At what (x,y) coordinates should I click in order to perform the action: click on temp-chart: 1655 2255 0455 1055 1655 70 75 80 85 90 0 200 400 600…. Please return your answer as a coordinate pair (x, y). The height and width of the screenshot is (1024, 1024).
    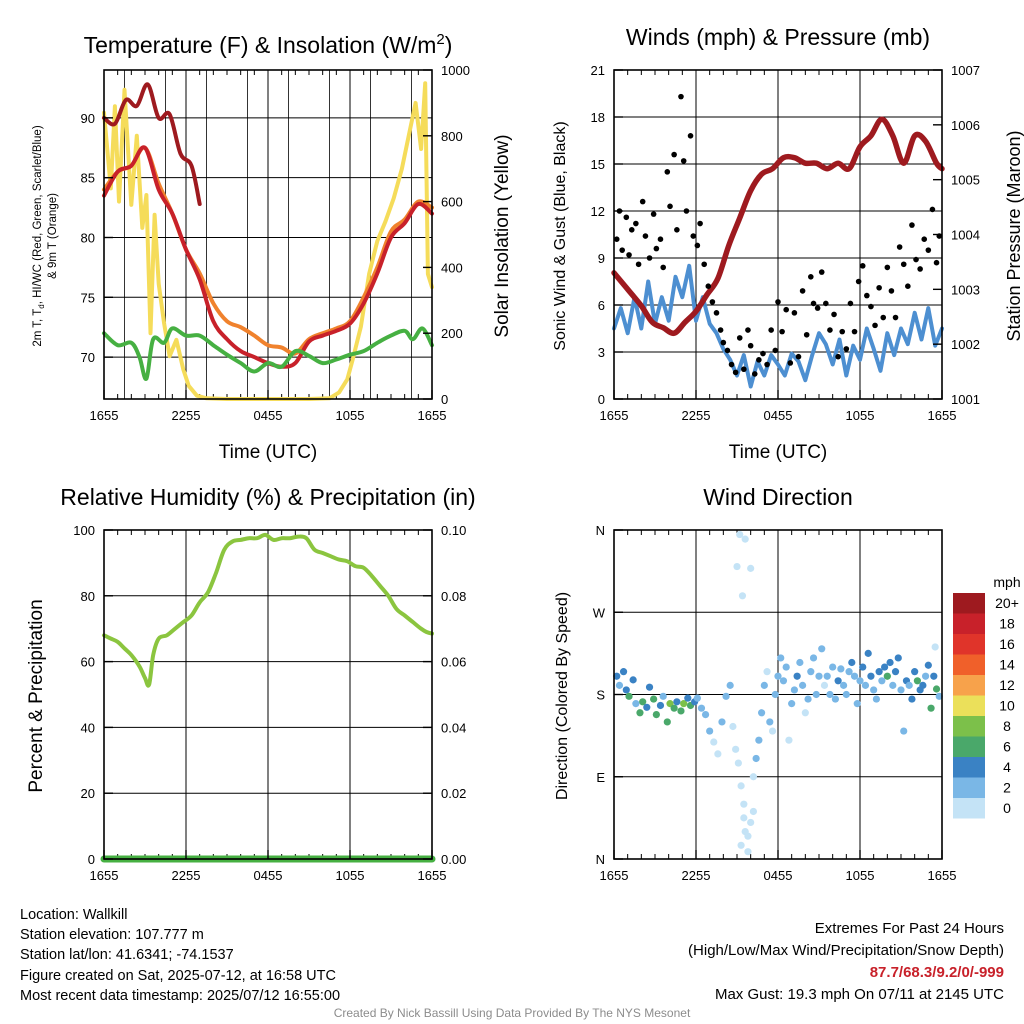
    Looking at the image, I should click on (275, 243).